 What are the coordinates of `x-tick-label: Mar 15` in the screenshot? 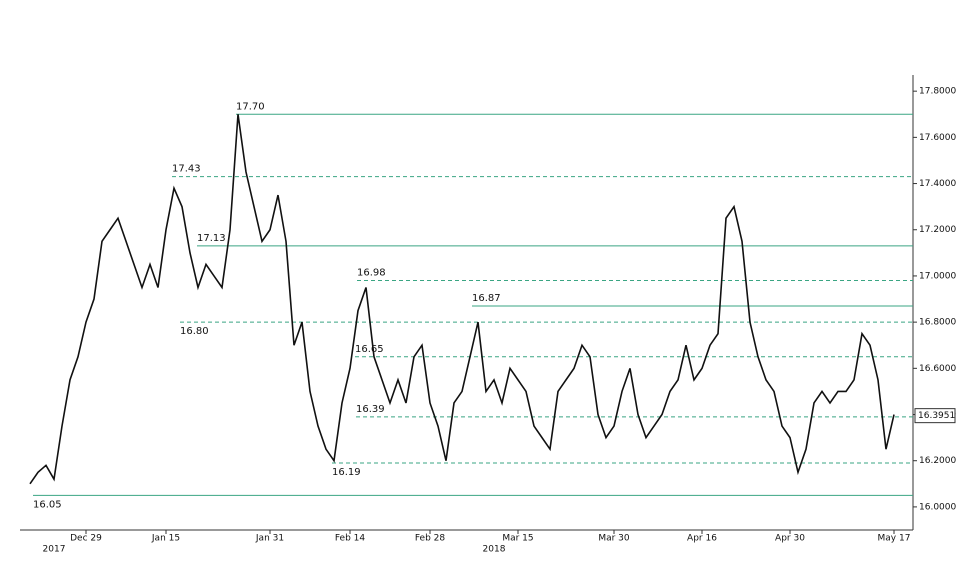 It's located at (517, 539).